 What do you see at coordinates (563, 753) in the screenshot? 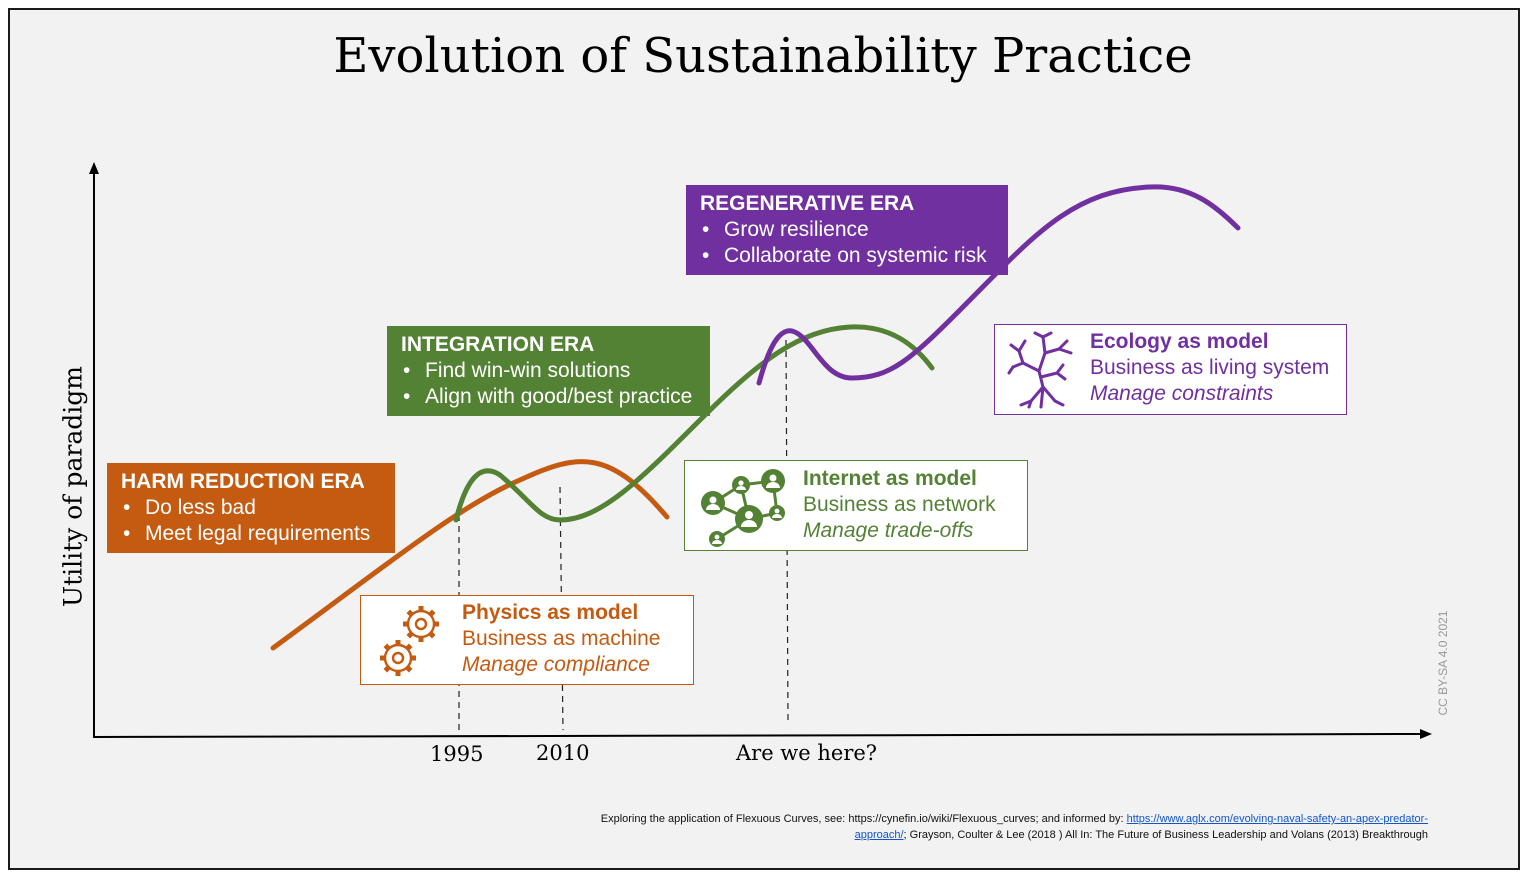
I see `x-label-2010: 2010` at bounding box center [563, 753].